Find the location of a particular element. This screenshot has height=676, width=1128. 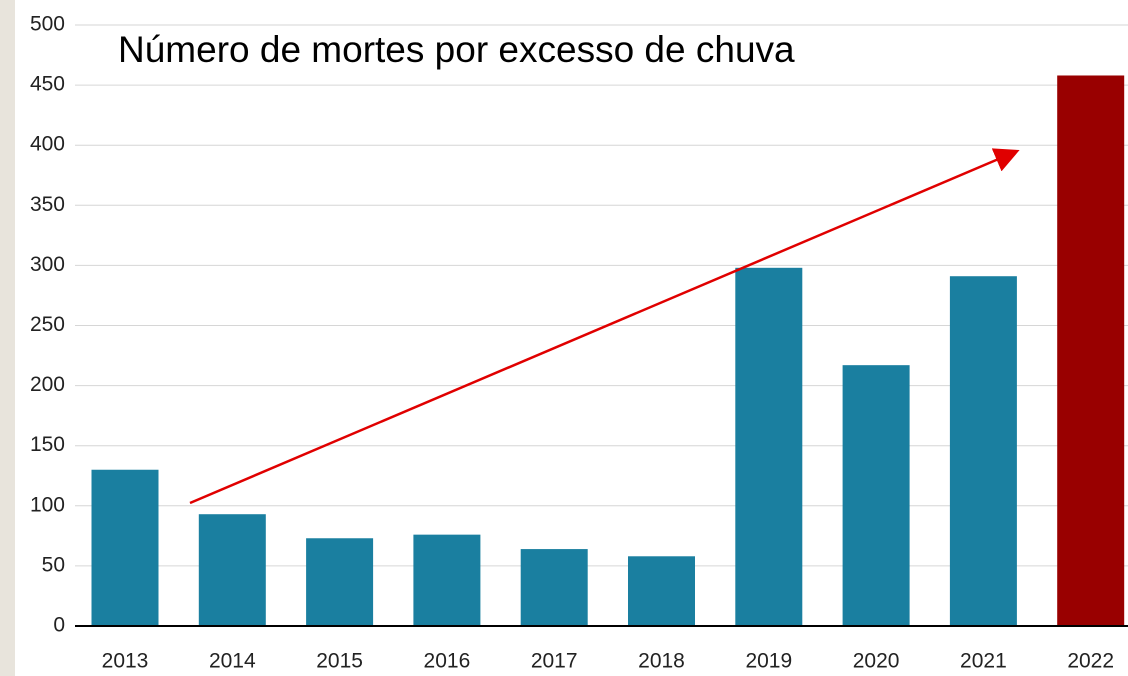

y-tick-label: 400 is located at coordinates (47, 144).